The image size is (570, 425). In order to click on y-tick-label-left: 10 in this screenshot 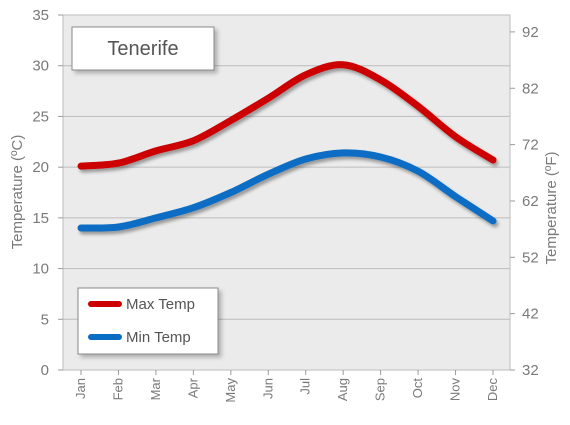, I will do `click(40, 269)`.